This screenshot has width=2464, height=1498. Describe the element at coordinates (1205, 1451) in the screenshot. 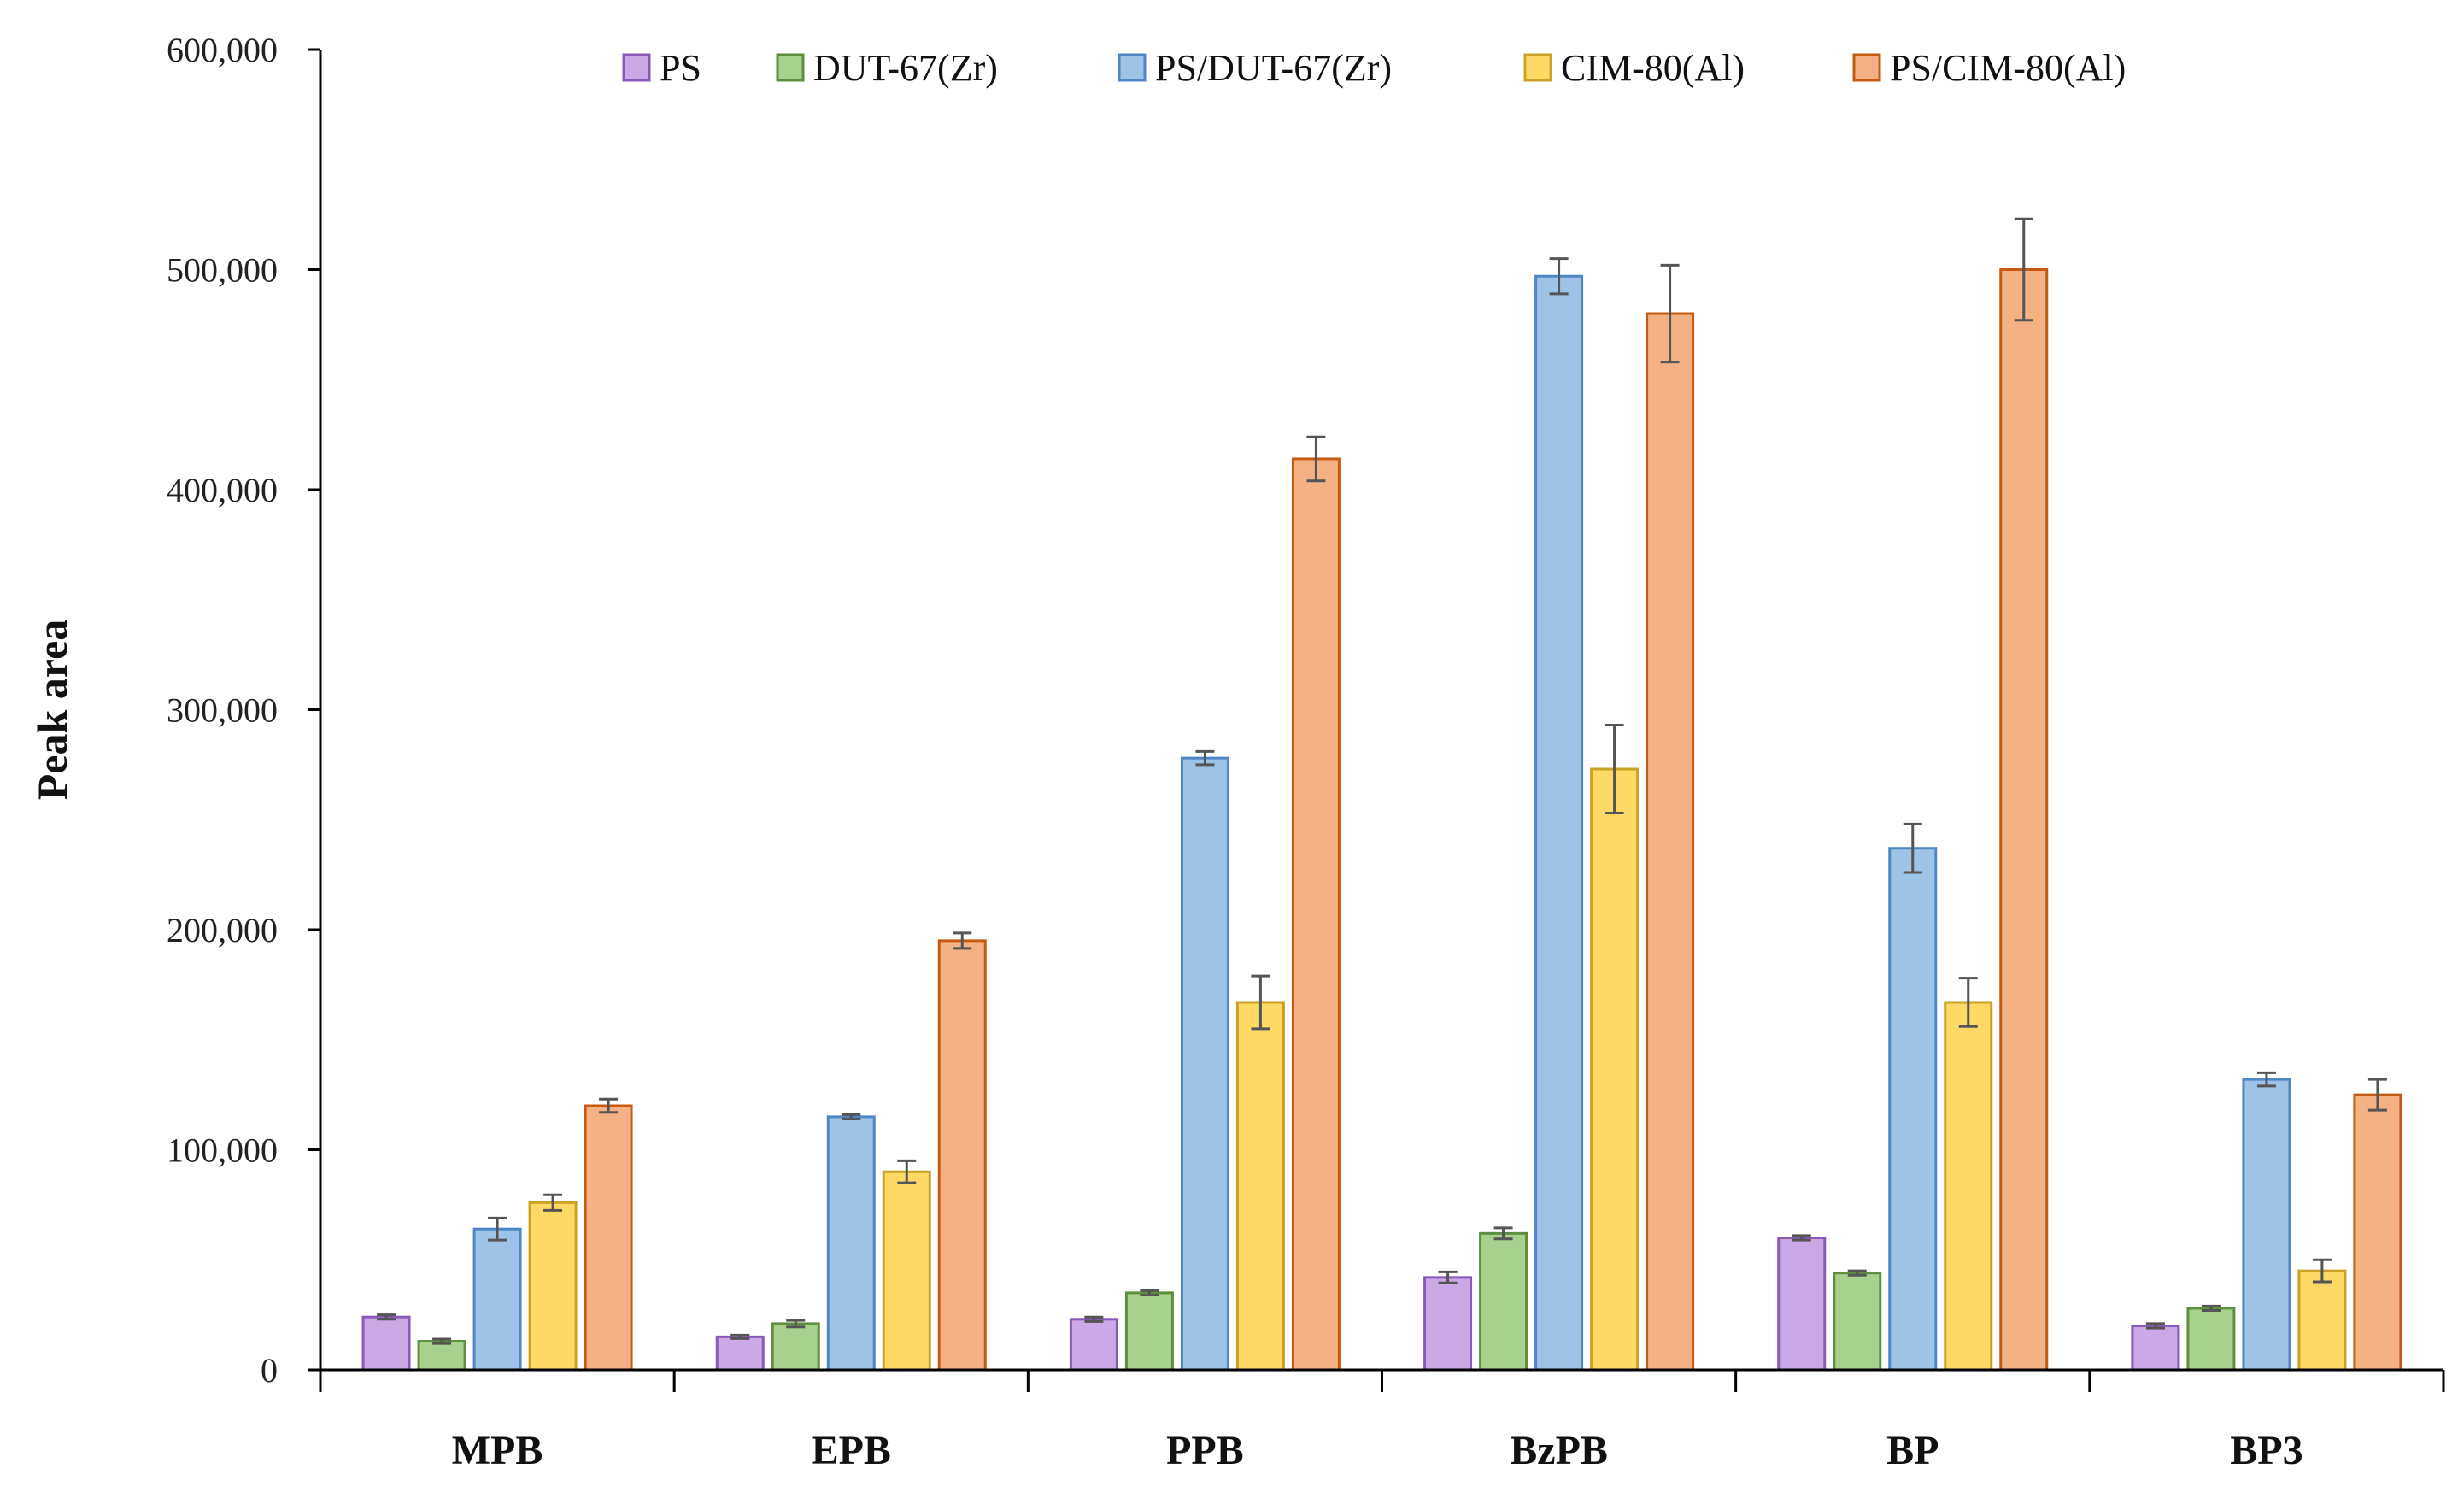

I see `x-category-label: PPB` at that location.